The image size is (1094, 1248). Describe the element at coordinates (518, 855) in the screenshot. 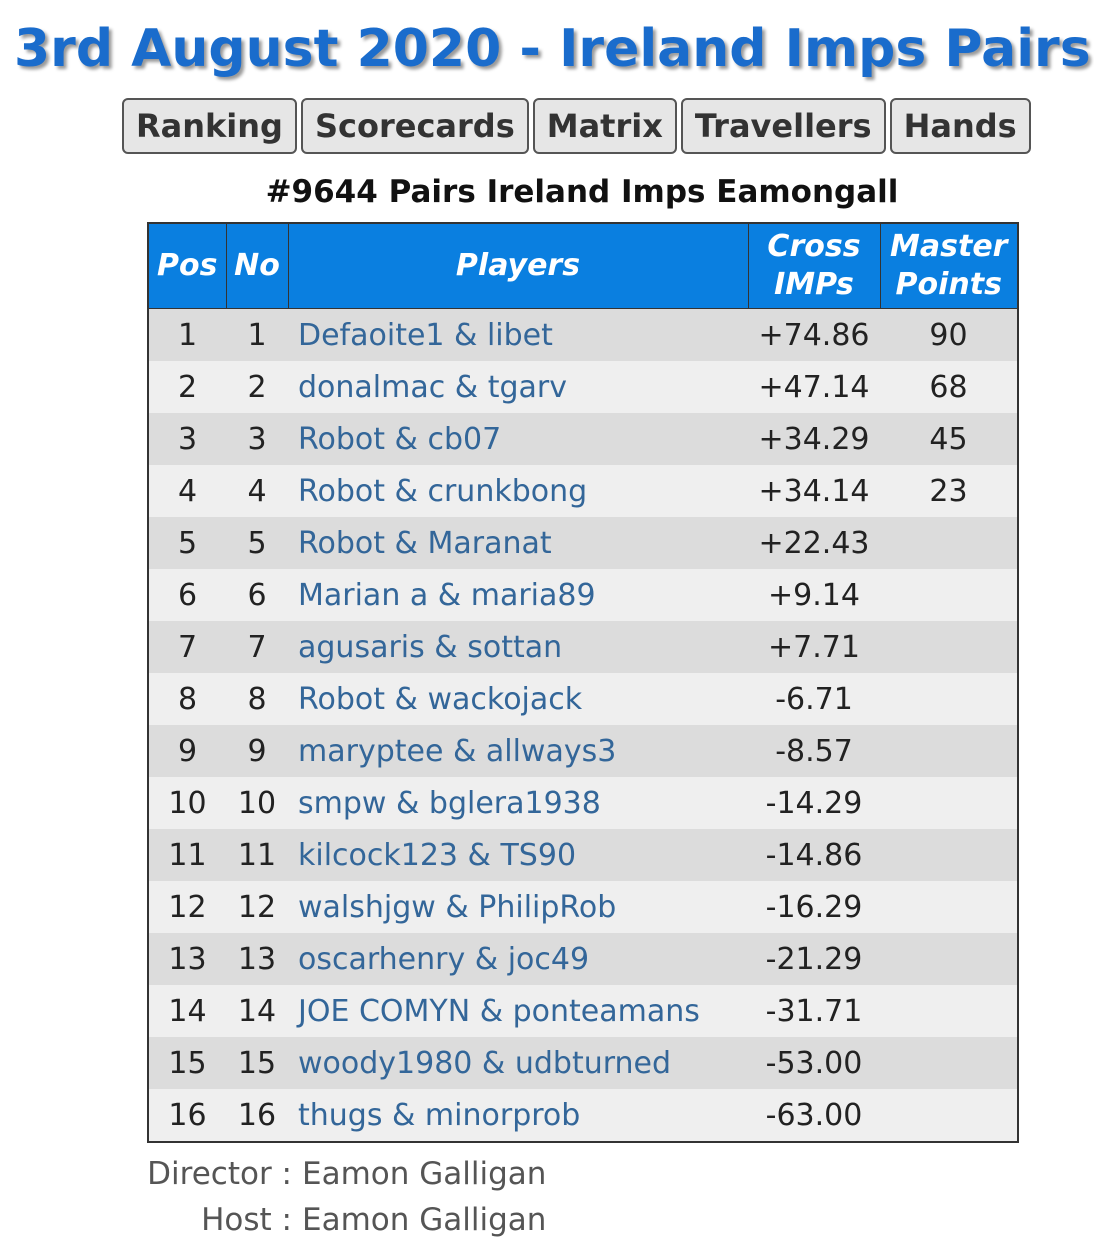

I see `player-link: kilcock123 & TS90` at that location.